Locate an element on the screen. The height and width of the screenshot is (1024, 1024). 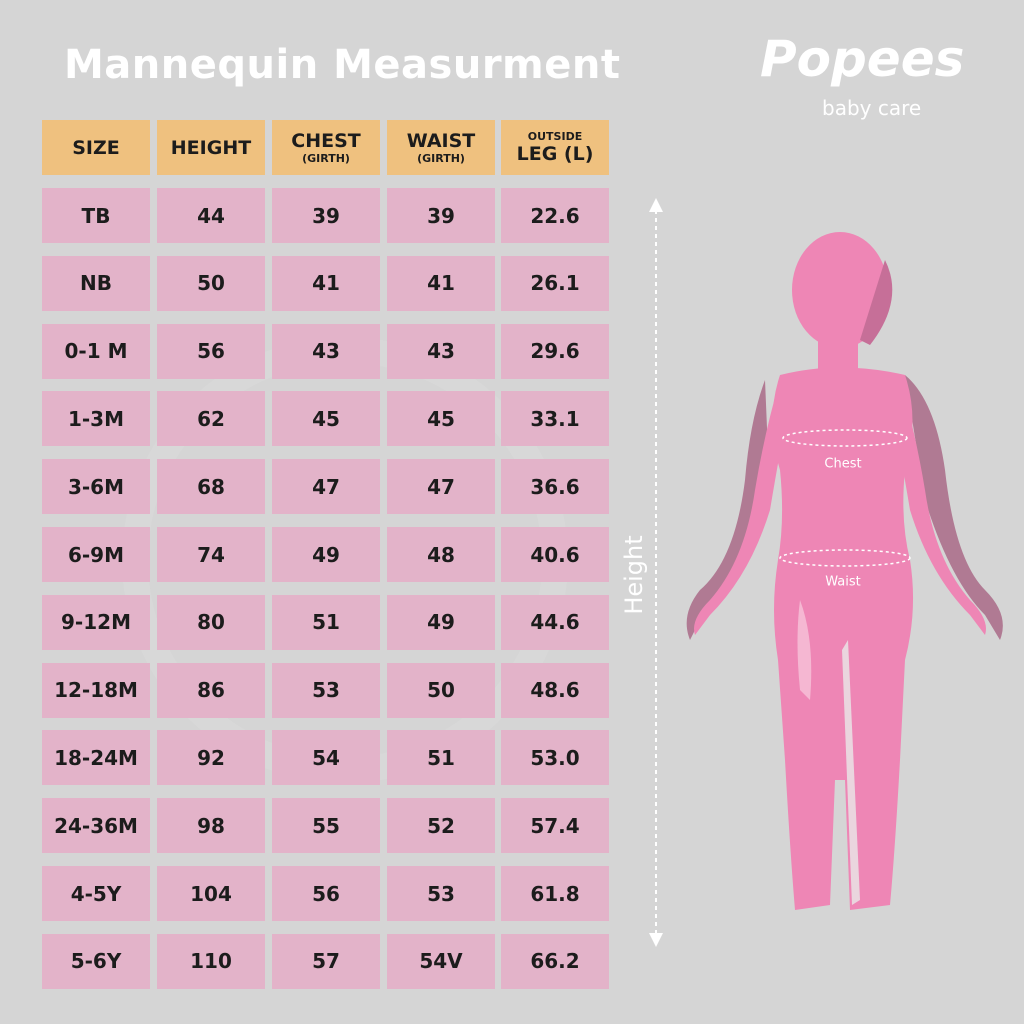
header-cell: HEIGHT is located at coordinates (211, 147).